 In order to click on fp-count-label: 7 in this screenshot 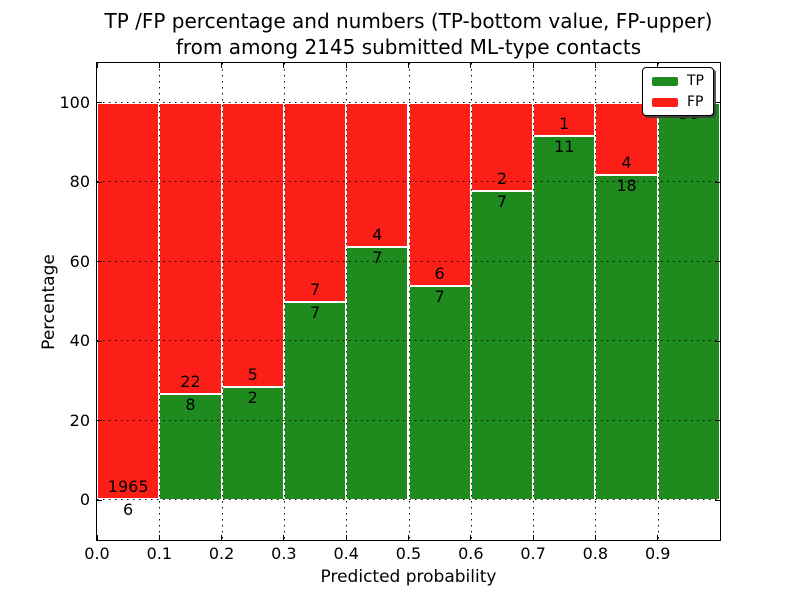, I will do `click(315, 289)`.